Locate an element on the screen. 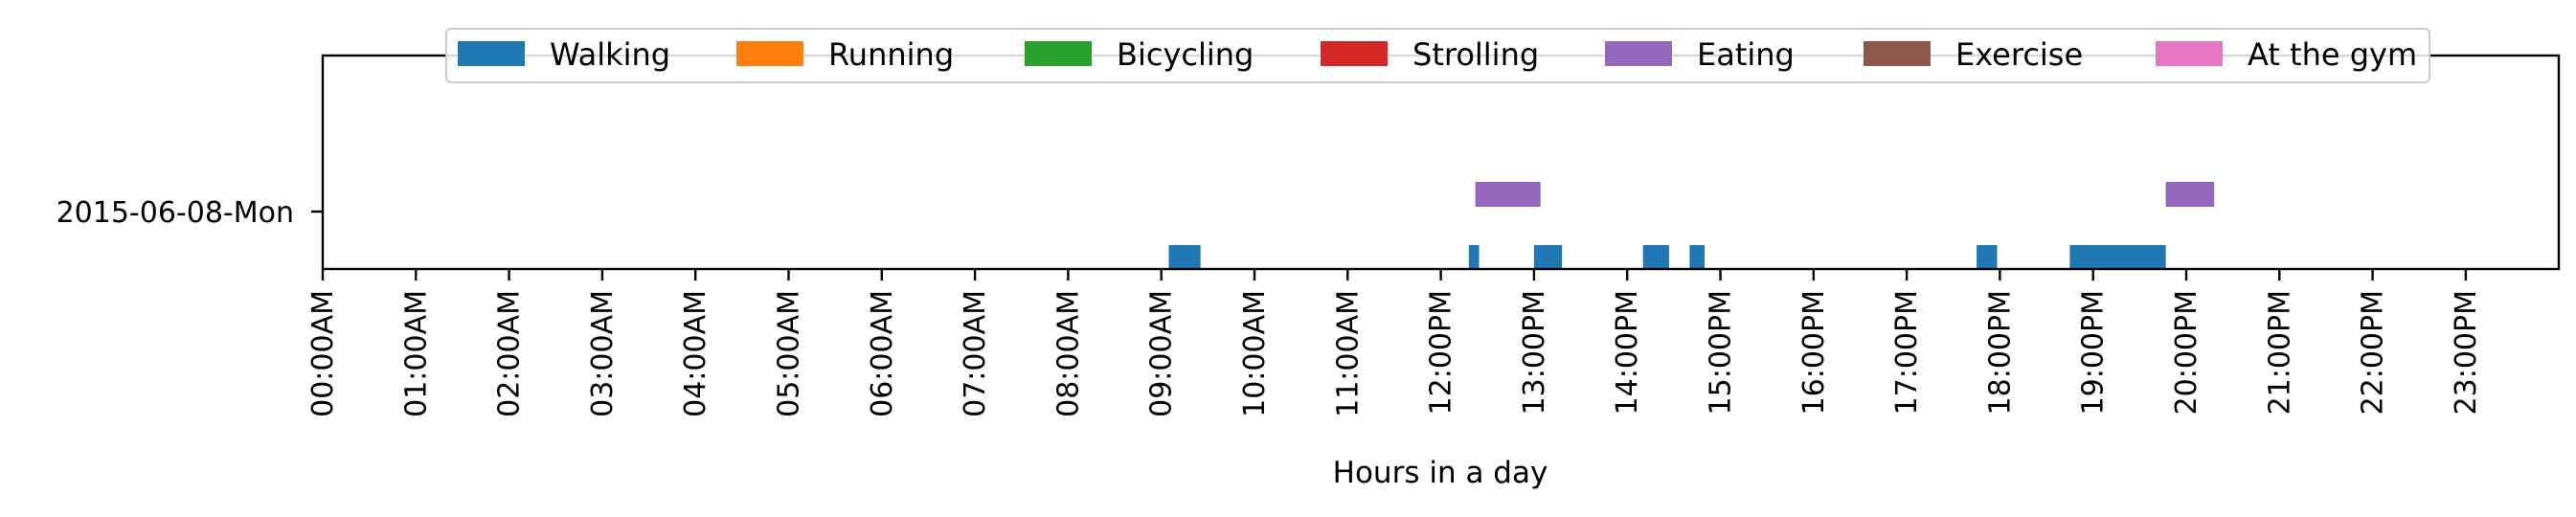  legend-label: At the gym is located at coordinates (2332, 54).